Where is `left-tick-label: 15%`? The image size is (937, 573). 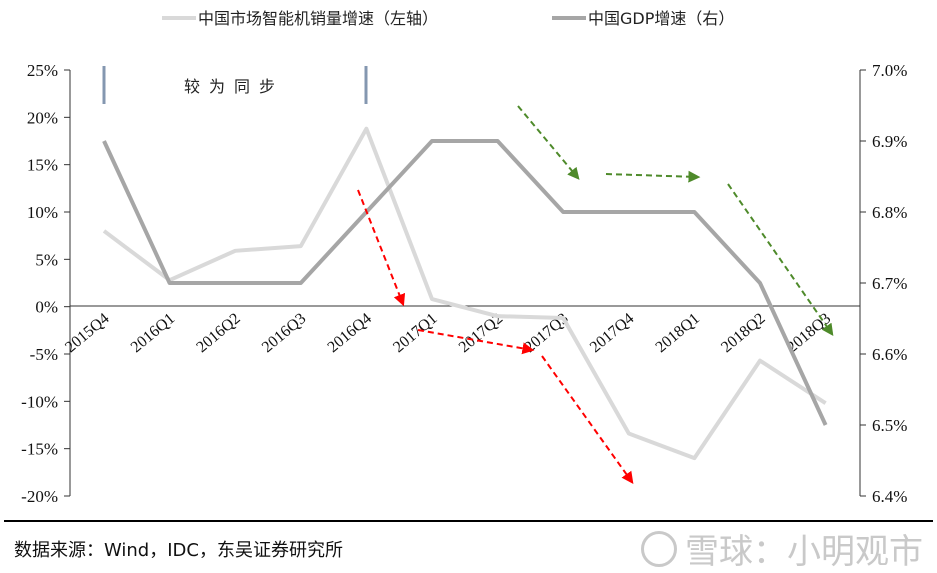 left-tick-label: 15% is located at coordinates (42, 165).